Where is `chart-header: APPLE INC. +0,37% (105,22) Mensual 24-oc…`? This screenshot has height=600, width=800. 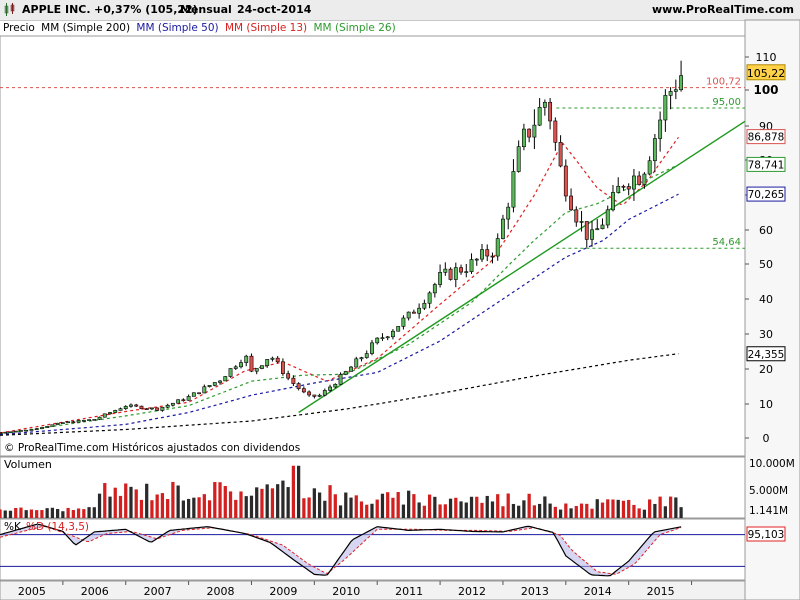
chart-header: APPLE INC. +0,37% (105,22) Mensual 24-oc… is located at coordinates (400, 10).